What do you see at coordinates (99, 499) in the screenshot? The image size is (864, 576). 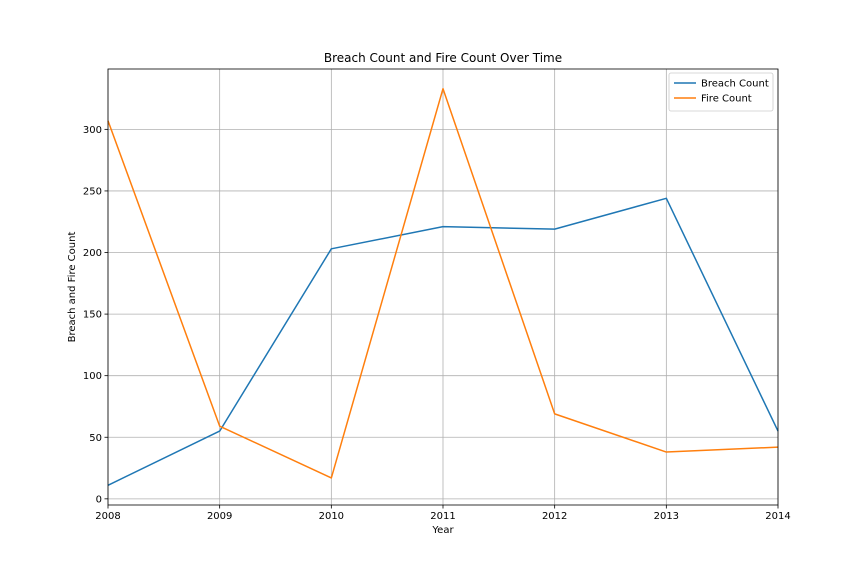 I see `y-tick-label: 0` at bounding box center [99, 499].